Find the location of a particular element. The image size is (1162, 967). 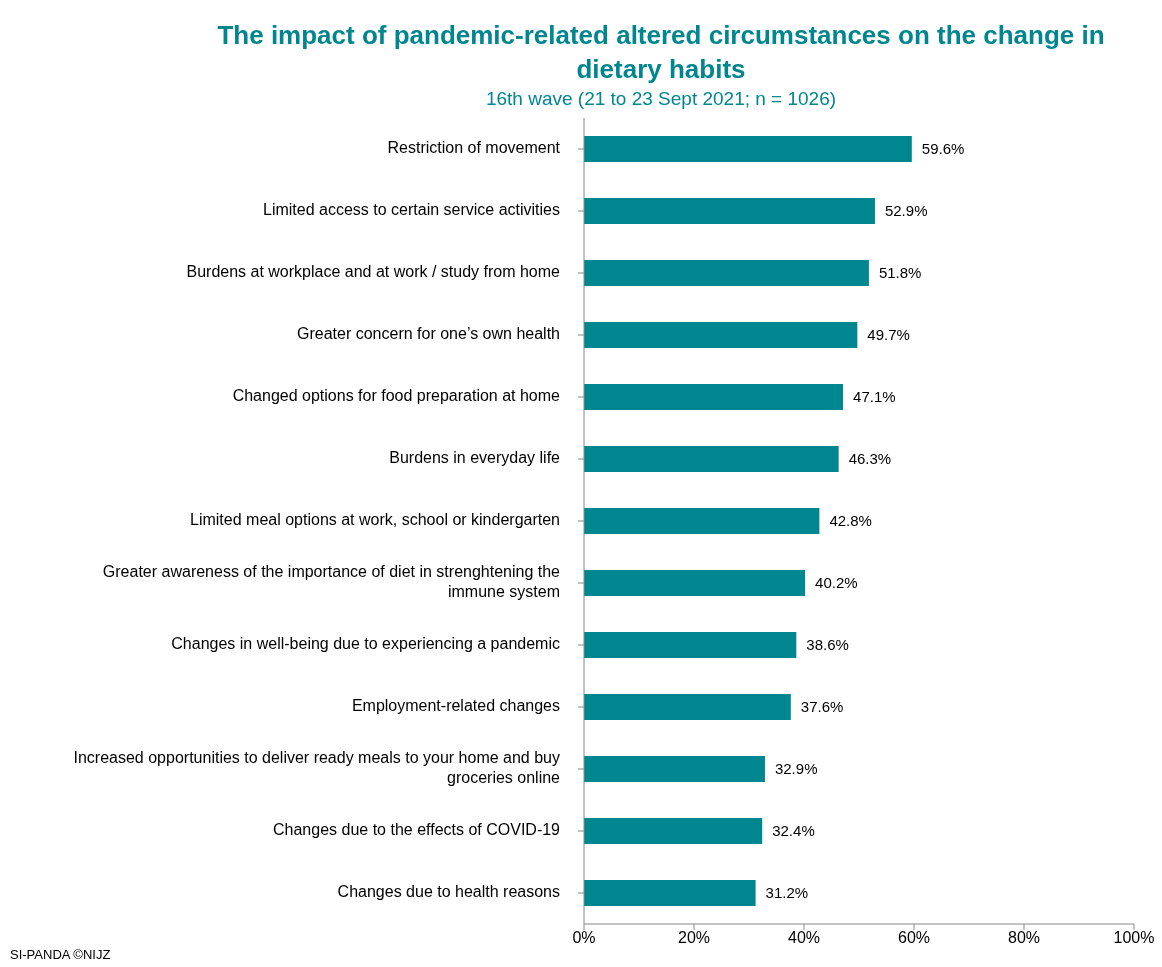

data-label: 42.8% is located at coordinates (850, 521).